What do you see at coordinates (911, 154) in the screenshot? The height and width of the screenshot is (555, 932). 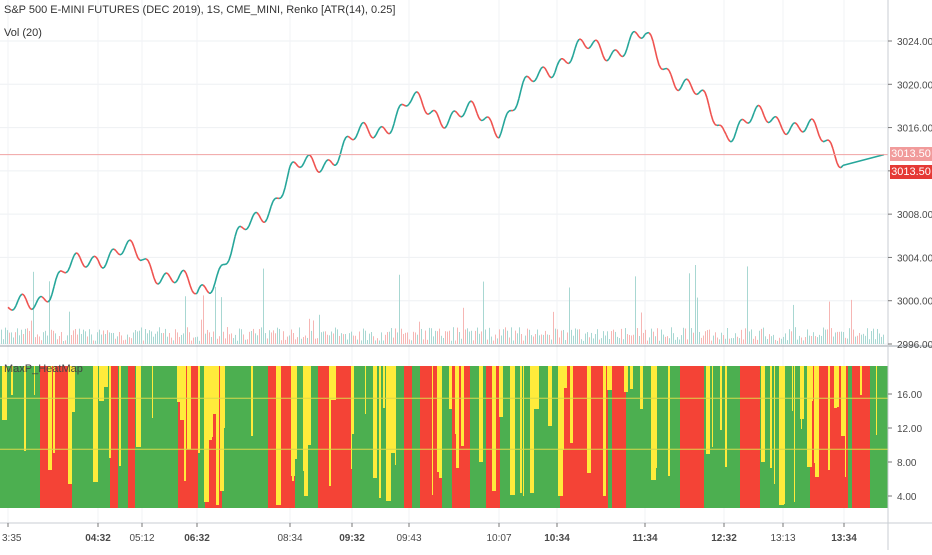 I see `last-price-label: 3013.50` at bounding box center [911, 154].